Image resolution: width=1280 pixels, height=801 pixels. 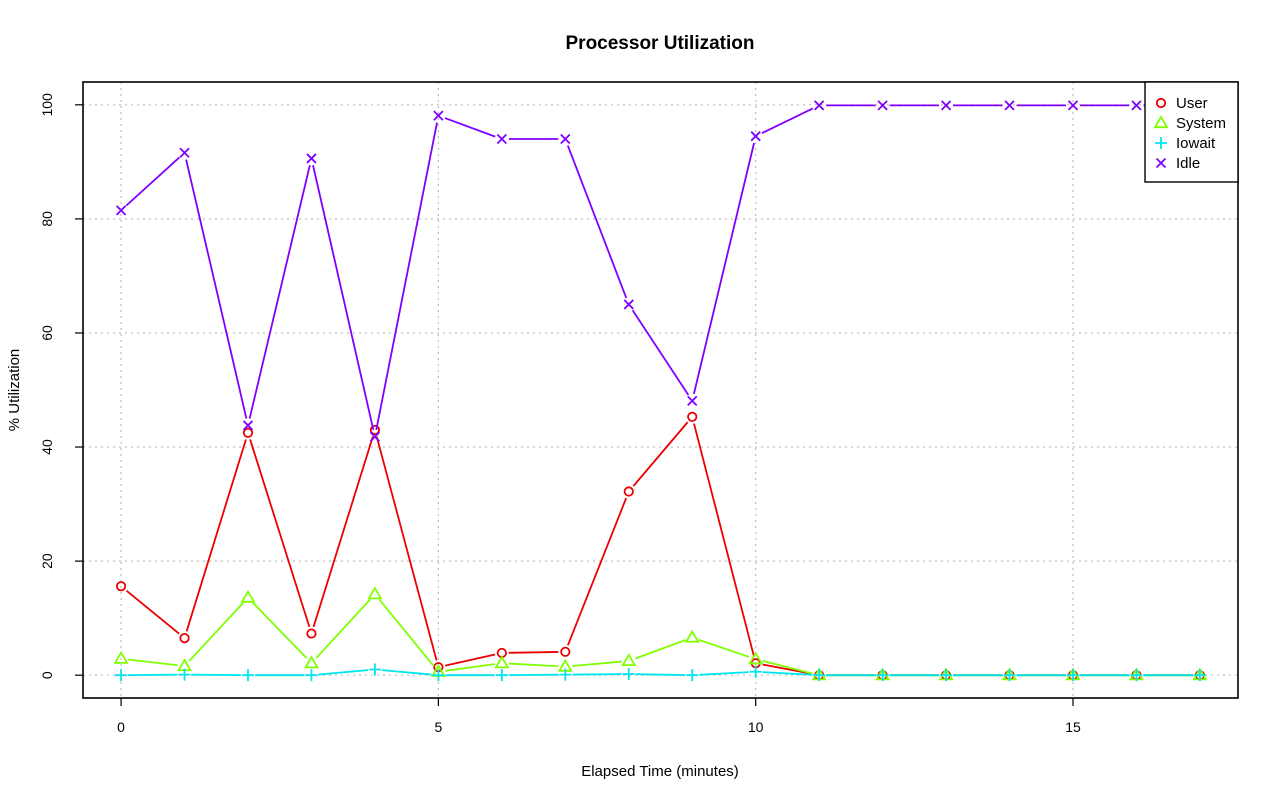 What do you see at coordinates (660, 771) in the screenshot?
I see `x-axis-label: Elapsed Time (minutes)` at bounding box center [660, 771].